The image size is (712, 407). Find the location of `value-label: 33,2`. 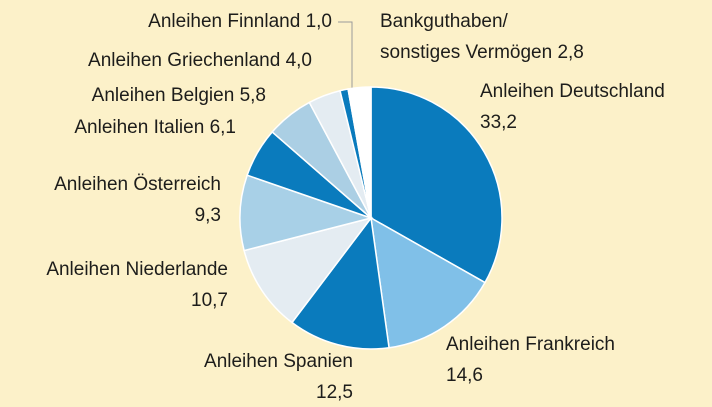

value-label: 33,2 is located at coordinates (498, 122).